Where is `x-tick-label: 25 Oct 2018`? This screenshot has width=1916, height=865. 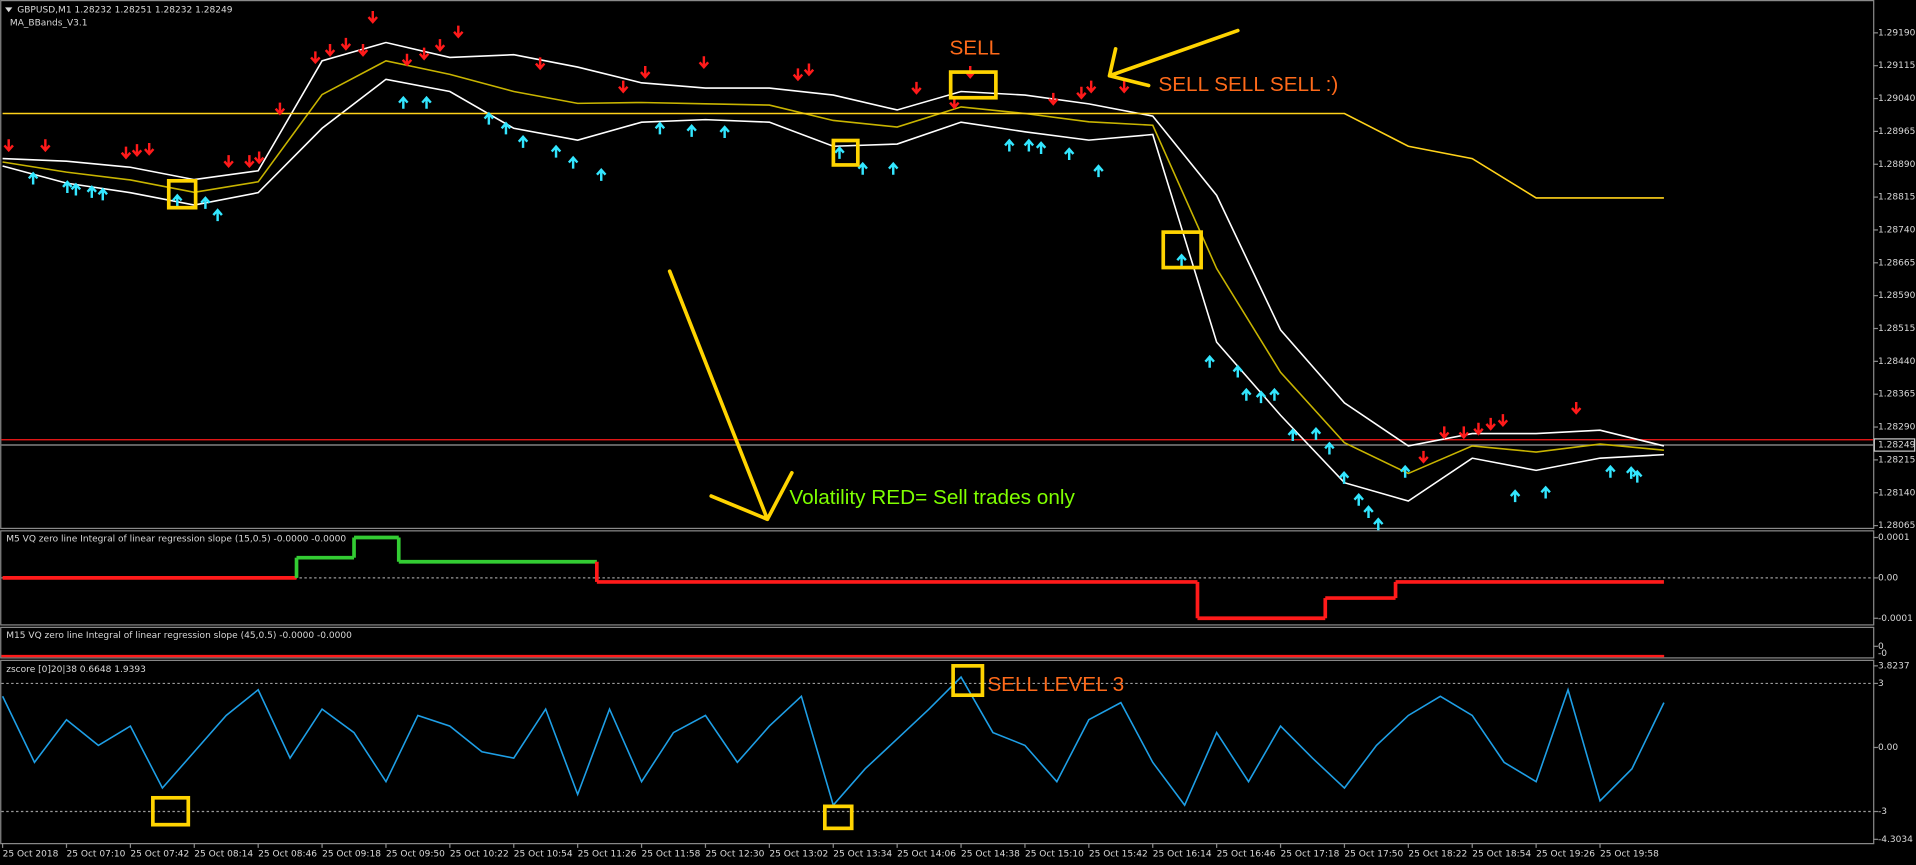 x-tick-label: 25 Oct 2018 is located at coordinates (31, 855).